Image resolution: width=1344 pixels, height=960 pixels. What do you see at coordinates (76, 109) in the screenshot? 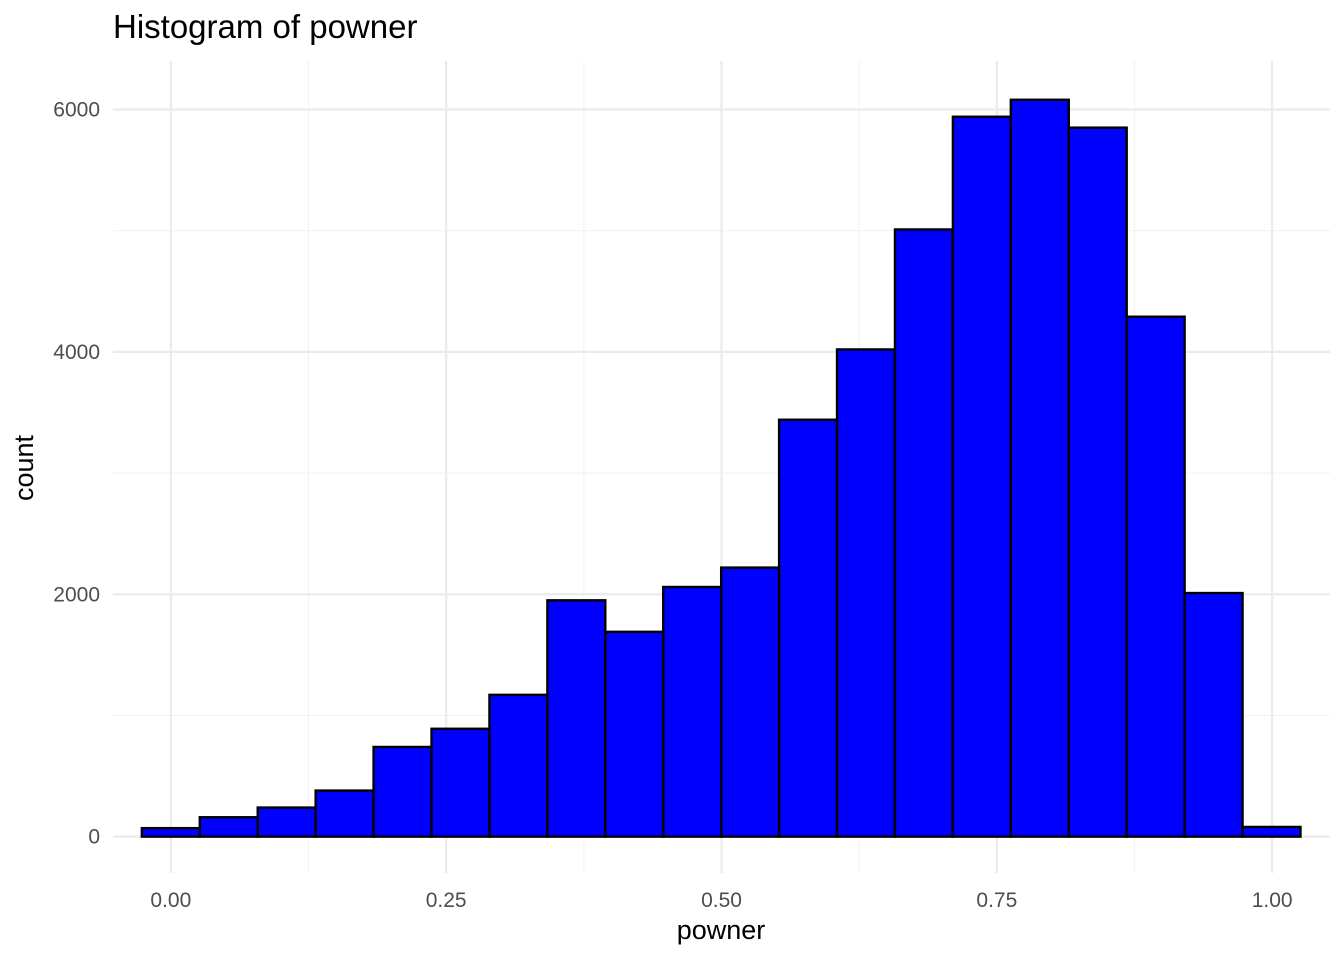
I see `y-tick-label: 6000` at bounding box center [76, 109].